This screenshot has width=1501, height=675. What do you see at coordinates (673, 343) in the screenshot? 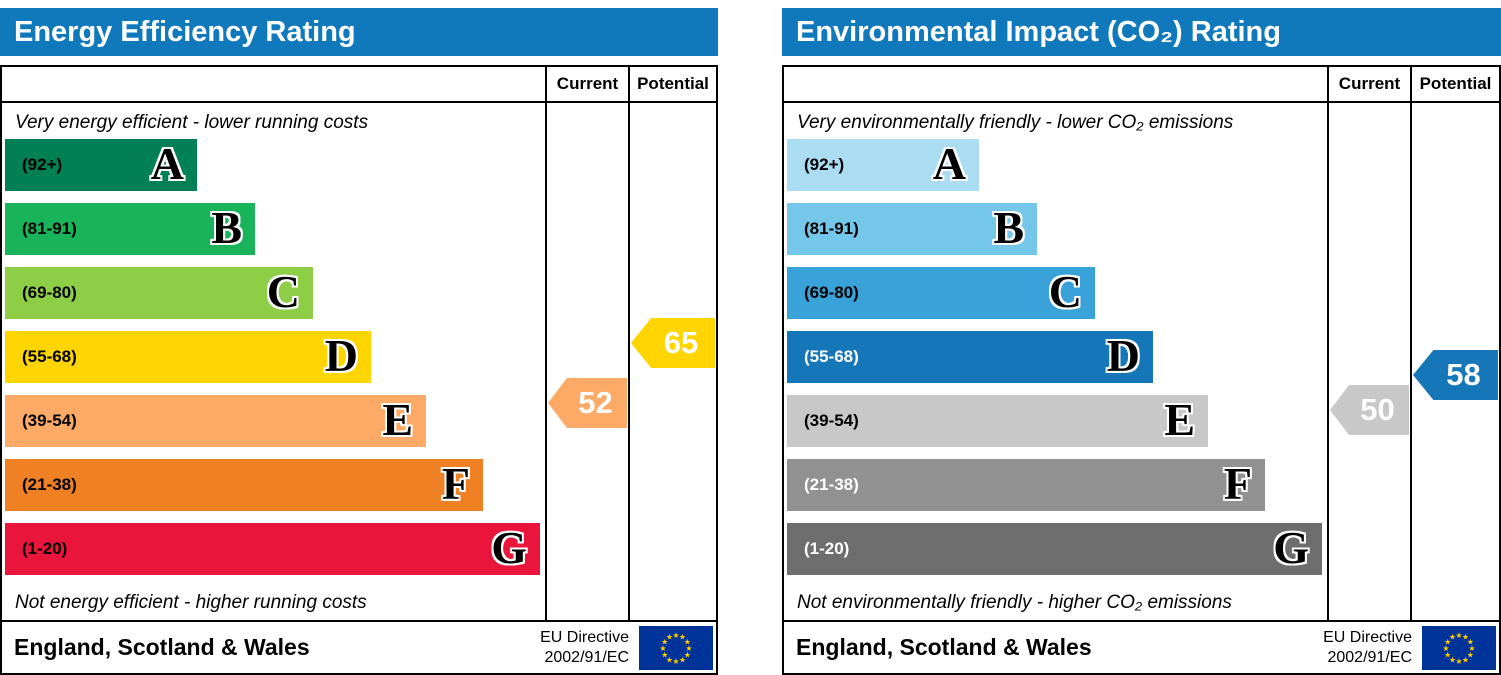
I see `potential-rating-arrow: 65` at bounding box center [673, 343].